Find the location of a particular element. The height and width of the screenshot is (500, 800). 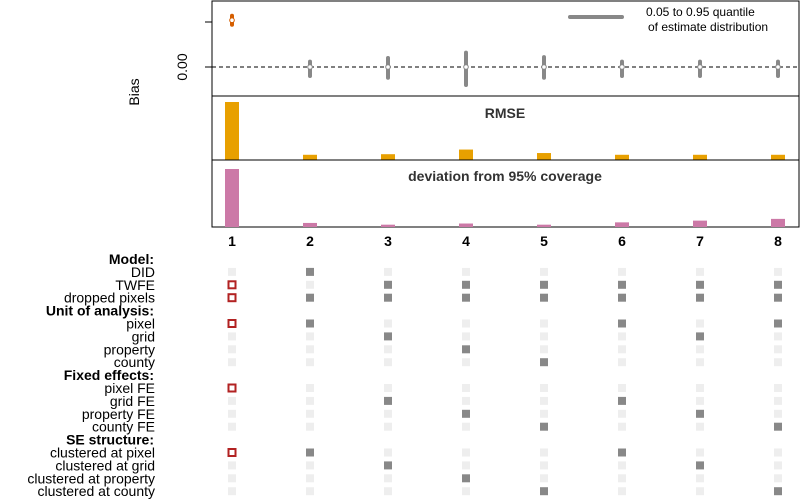

y-axis-label: Bias is located at coordinates (134, 91).